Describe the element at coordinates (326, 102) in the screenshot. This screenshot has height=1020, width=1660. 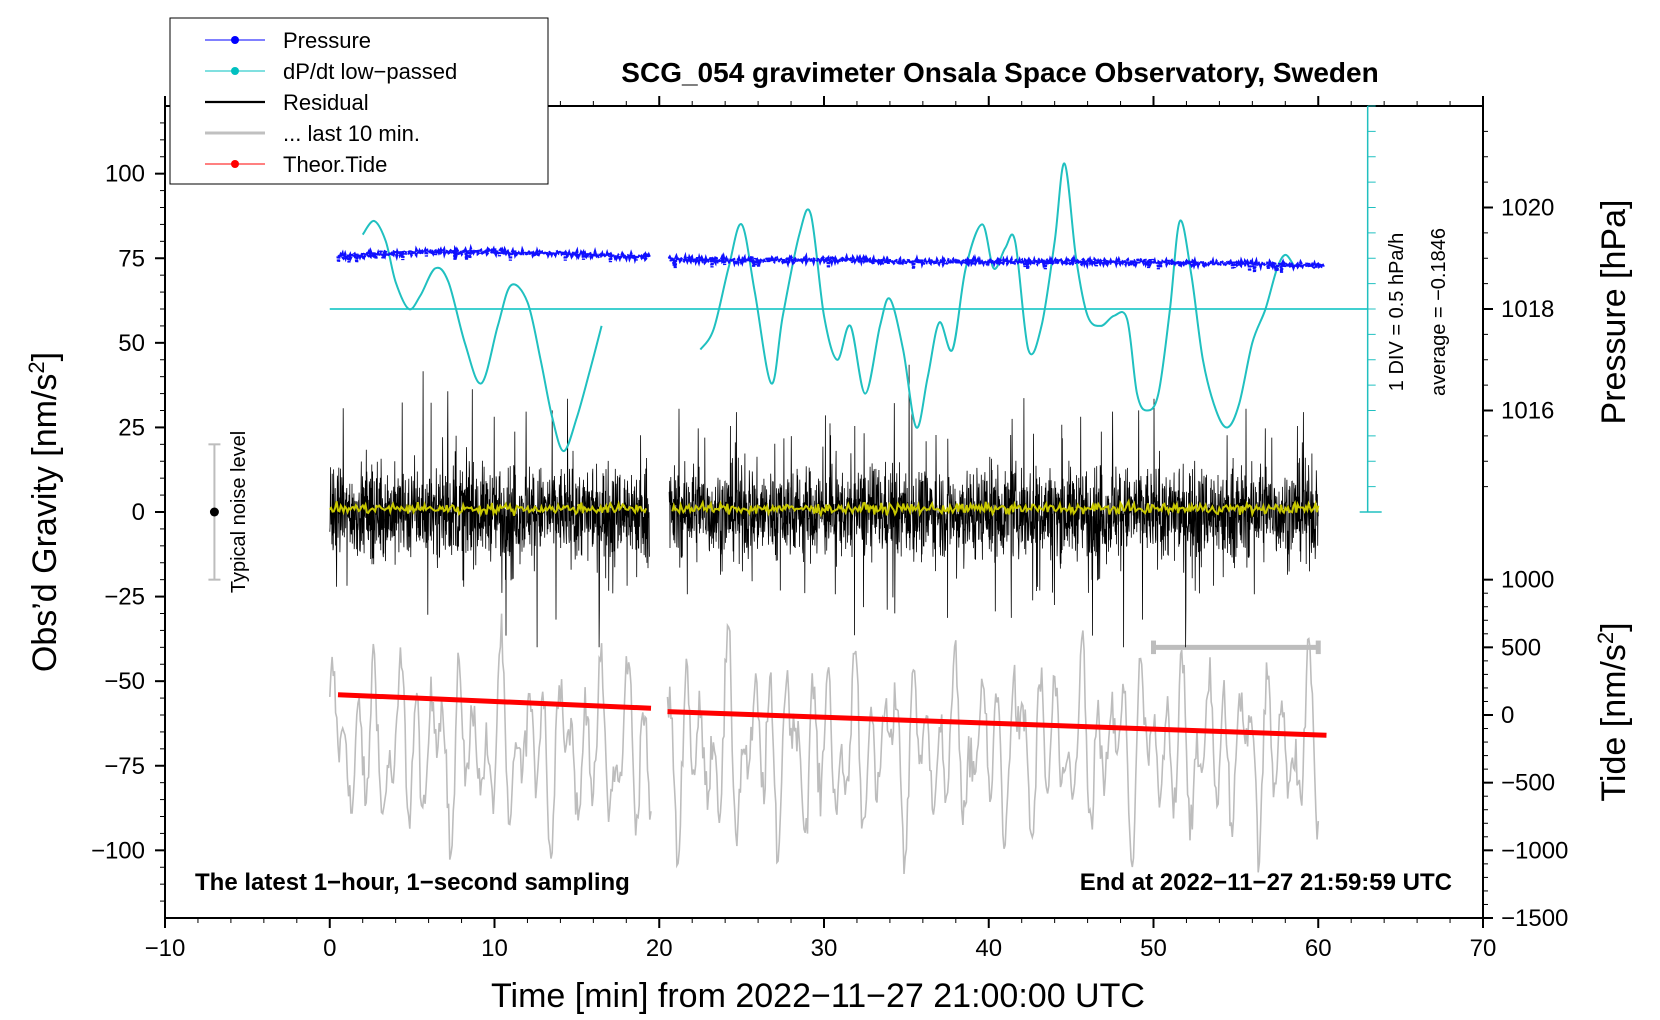
I see `legend-label: Residual` at that location.